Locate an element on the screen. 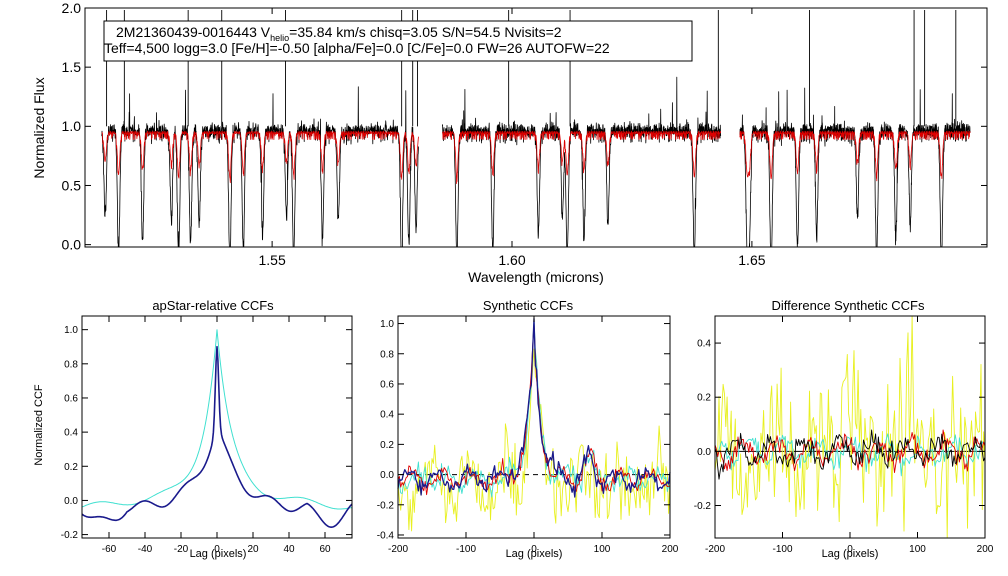  difference-ccf-y-tick-label: -0.2 is located at coordinates (703, 506).